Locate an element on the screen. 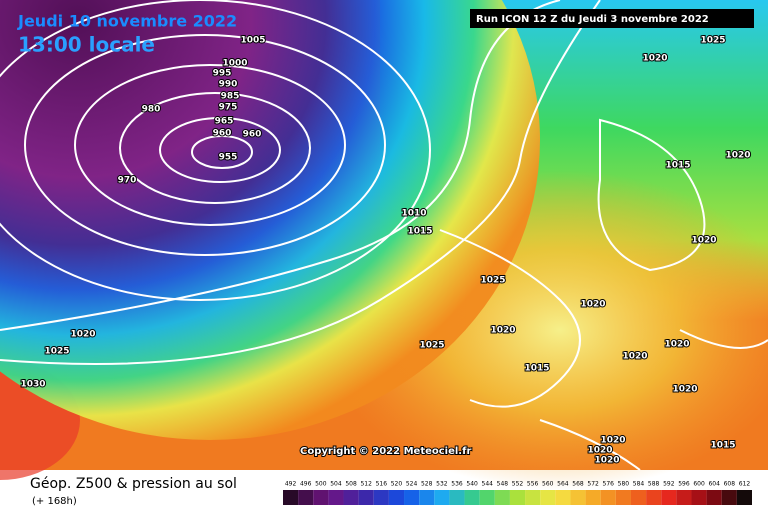  isobar-label: 995 is located at coordinates (222, 74).